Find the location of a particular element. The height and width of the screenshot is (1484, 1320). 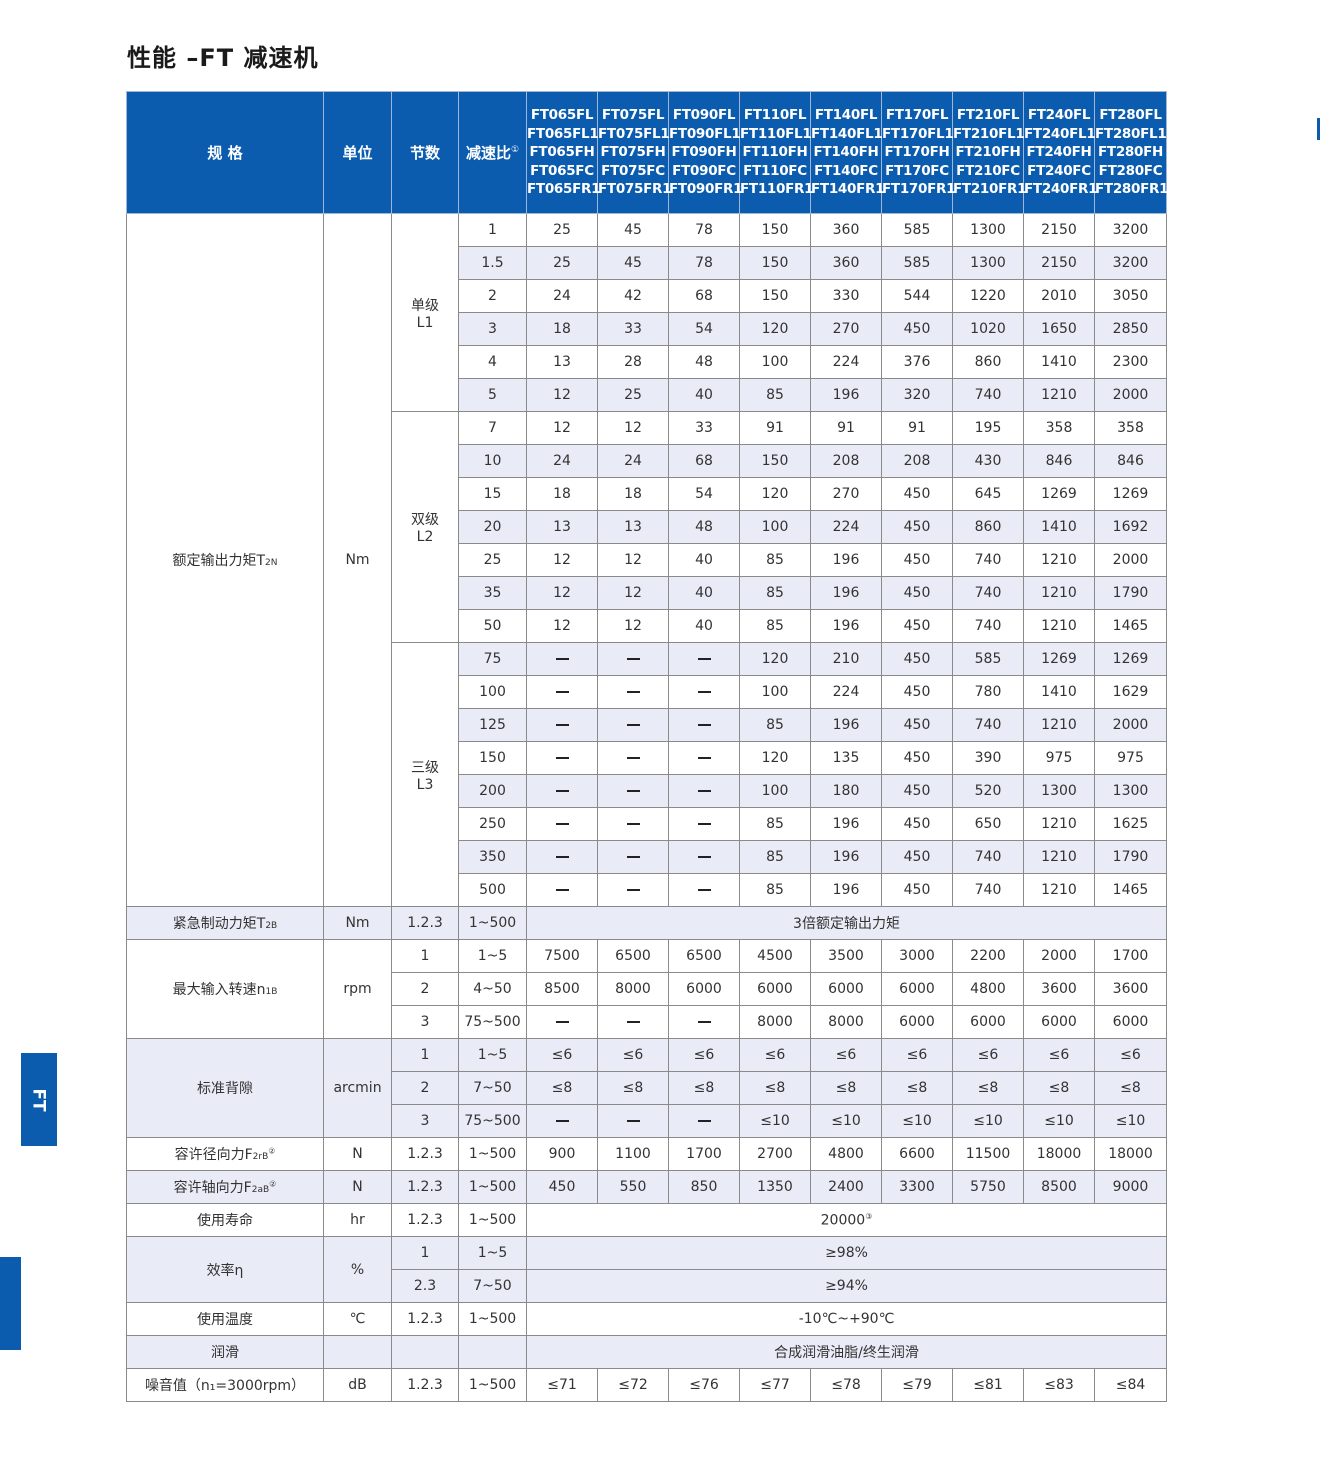

merged-value-cell: 3倍额定输出力矩 is located at coordinates (846, 923).